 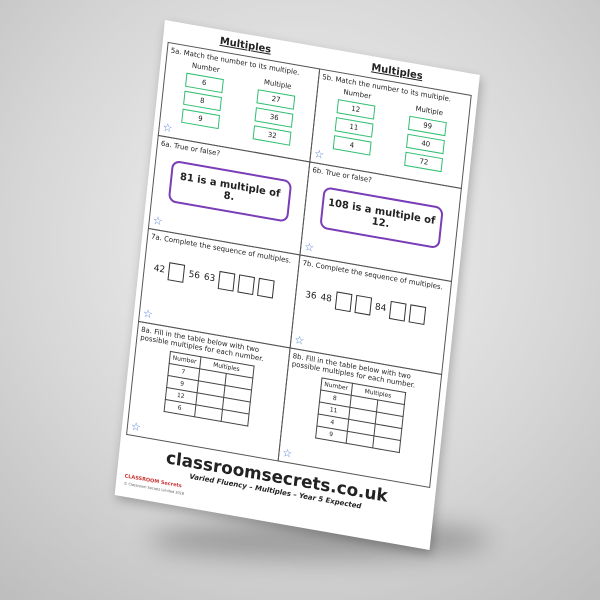 I want to click on sequence-number: 42, so click(x=159, y=269).